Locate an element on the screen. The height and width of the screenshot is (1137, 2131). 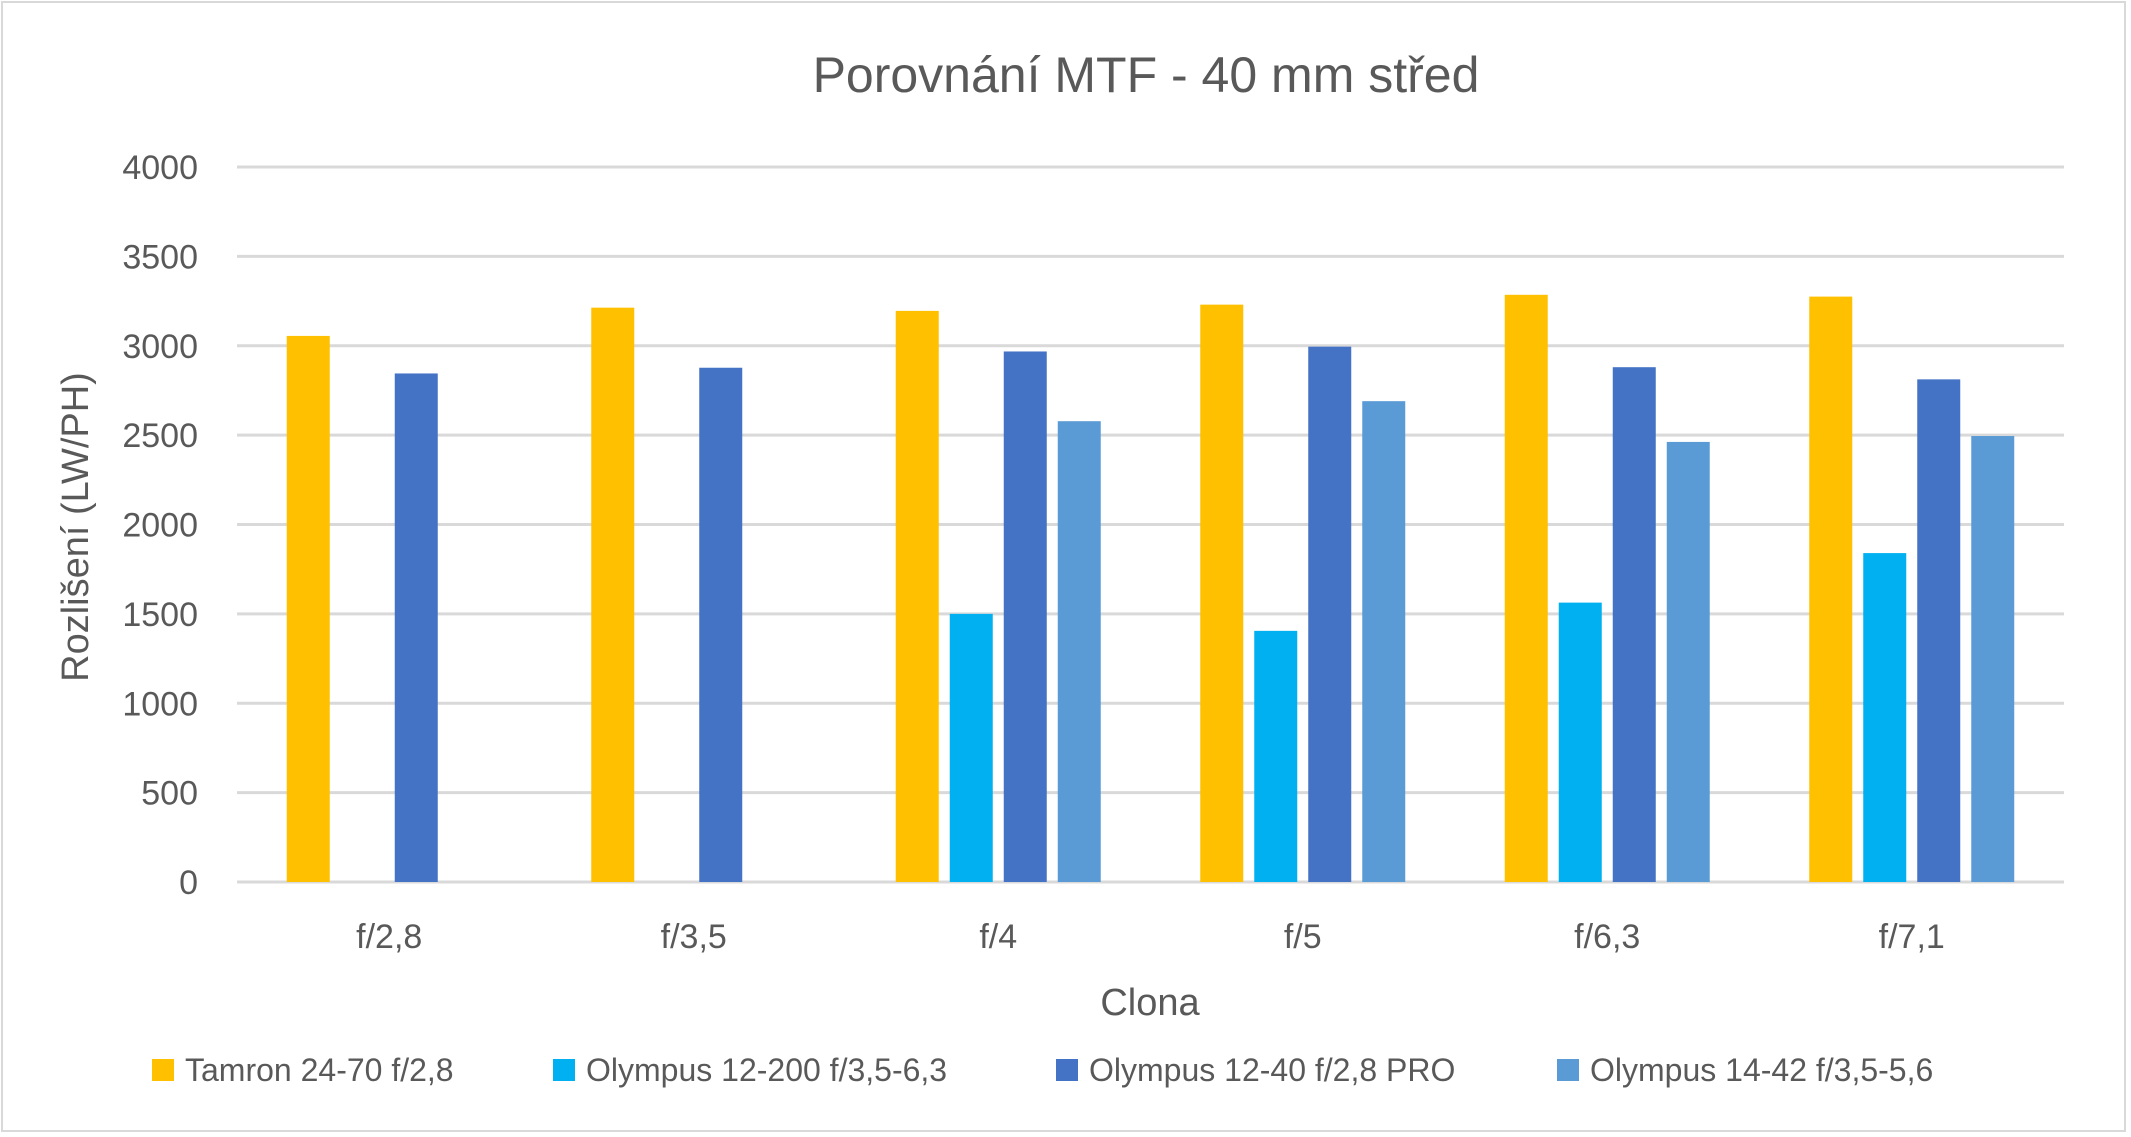
y-tick-label: 2000 is located at coordinates (160, 526).